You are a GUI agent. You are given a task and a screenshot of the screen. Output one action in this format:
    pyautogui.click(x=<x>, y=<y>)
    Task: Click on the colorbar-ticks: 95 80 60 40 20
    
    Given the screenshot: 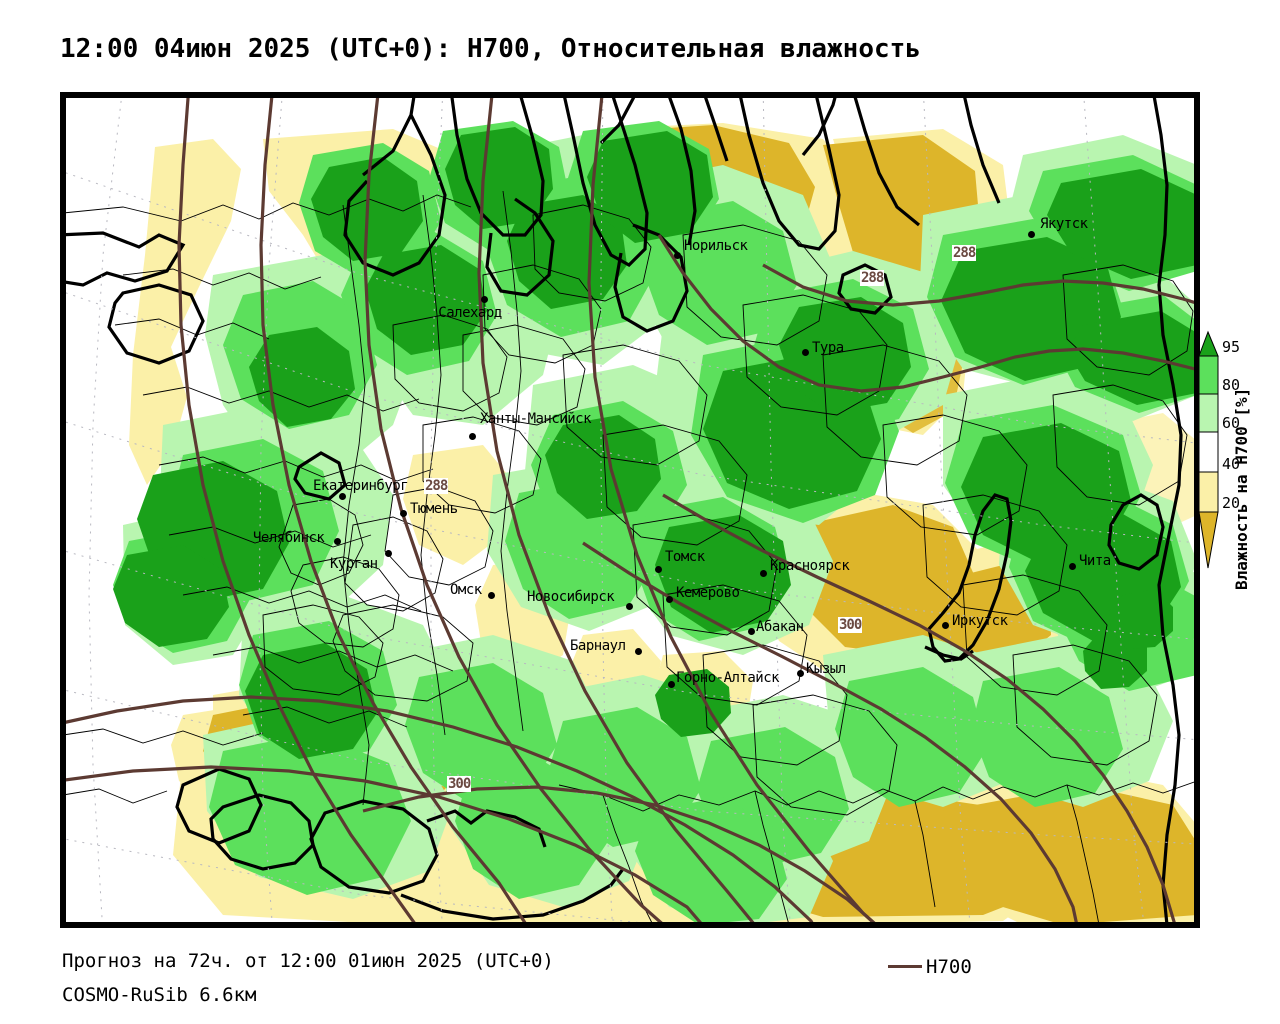 What is the action you would take?
    pyautogui.click(x=1242, y=450)
    